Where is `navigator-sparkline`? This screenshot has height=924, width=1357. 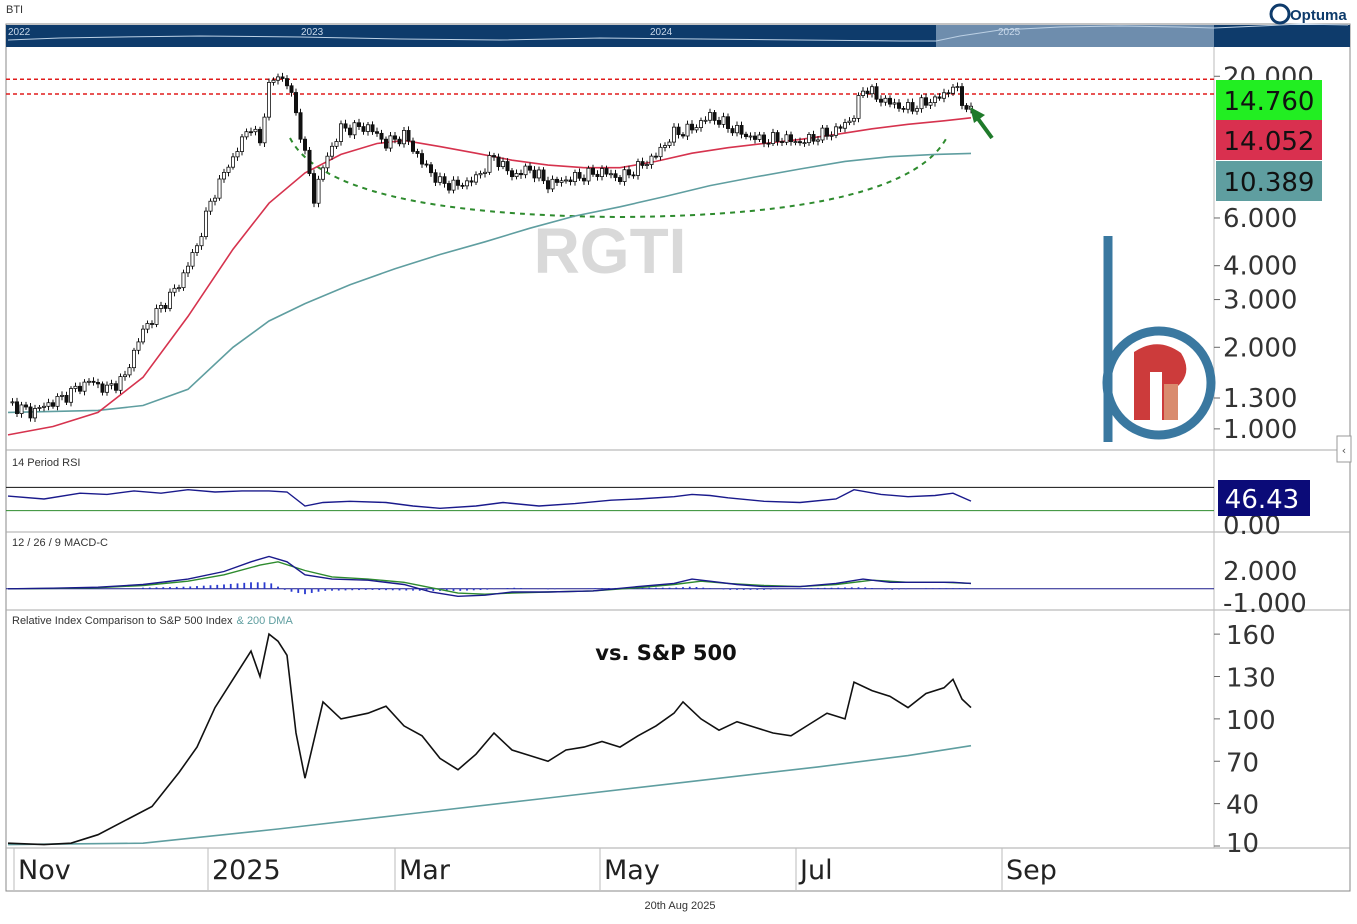 navigator-sparkline is located at coordinates (678, 32).